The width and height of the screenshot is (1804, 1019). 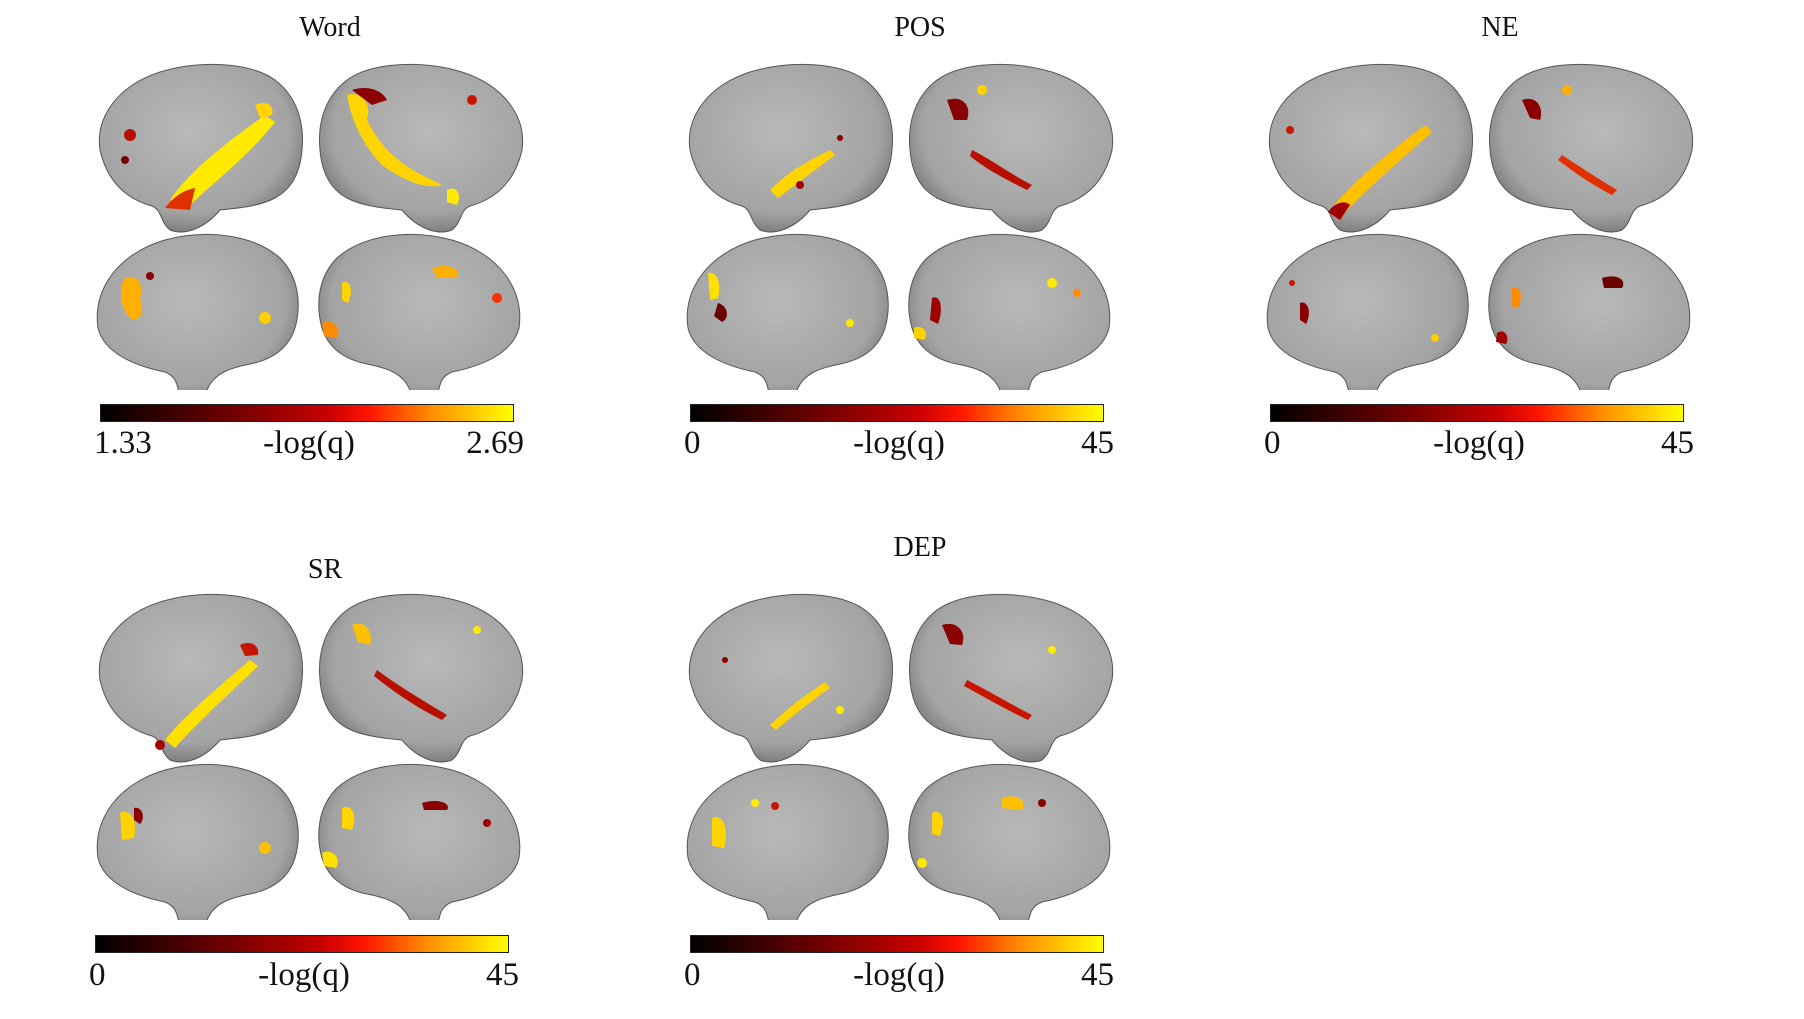 I want to click on panel-sr: SR, so click(x=325, y=770).